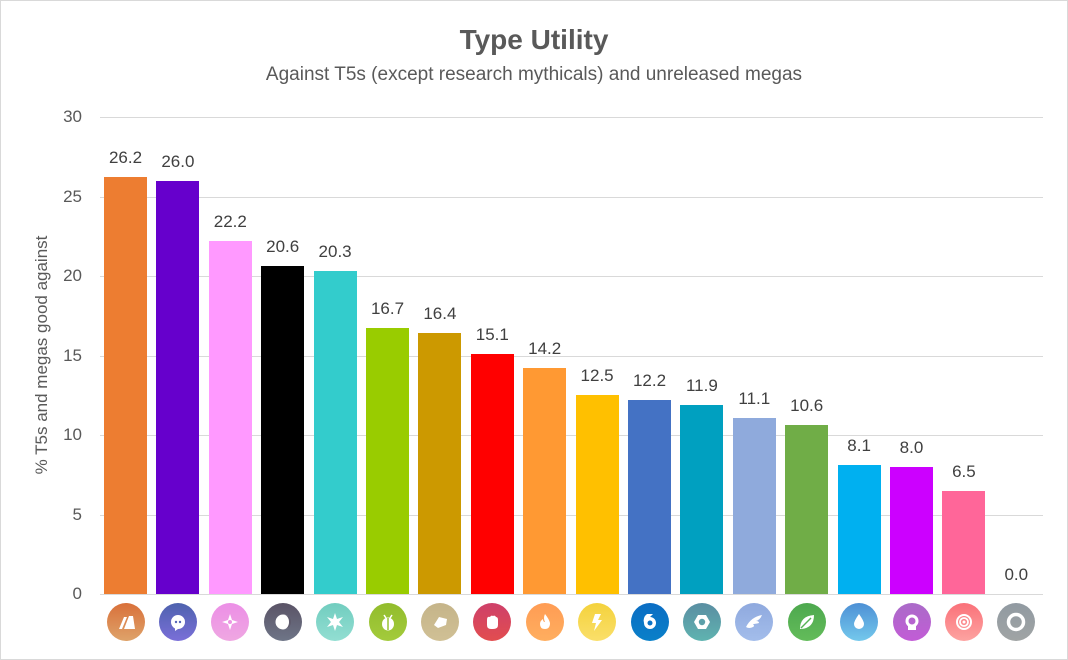 The width and height of the screenshot is (1068, 660). What do you see at coordinates (597, 622) in the screenshot?
I see `electric-icon` at bounding box center [597, 622].